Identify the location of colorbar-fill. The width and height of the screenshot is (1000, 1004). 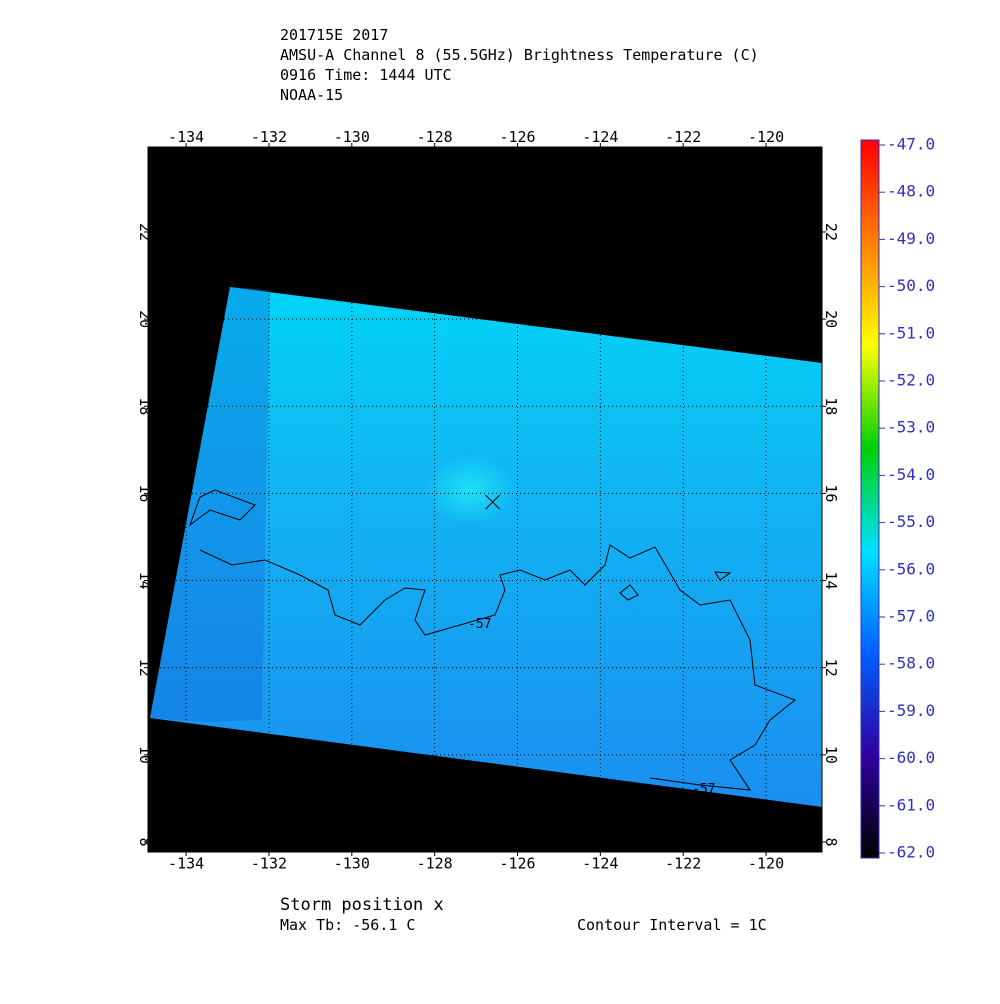
(870, 499).